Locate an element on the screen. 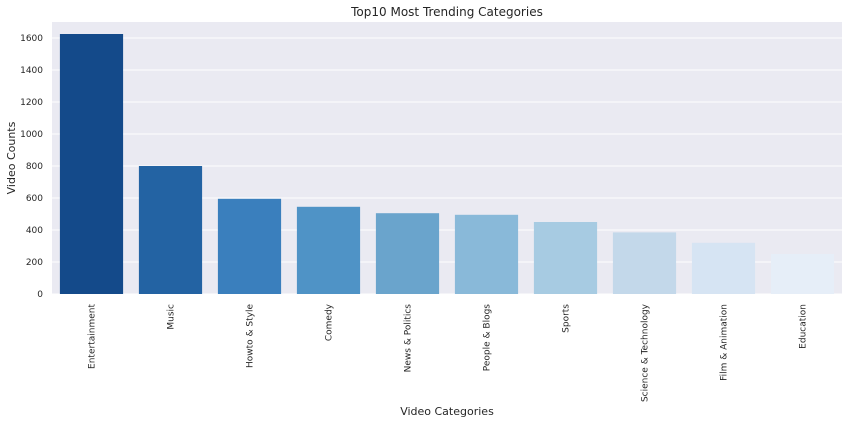 This screenshot has width=856, height=424. bar-music is located at coordinates (170, 230).